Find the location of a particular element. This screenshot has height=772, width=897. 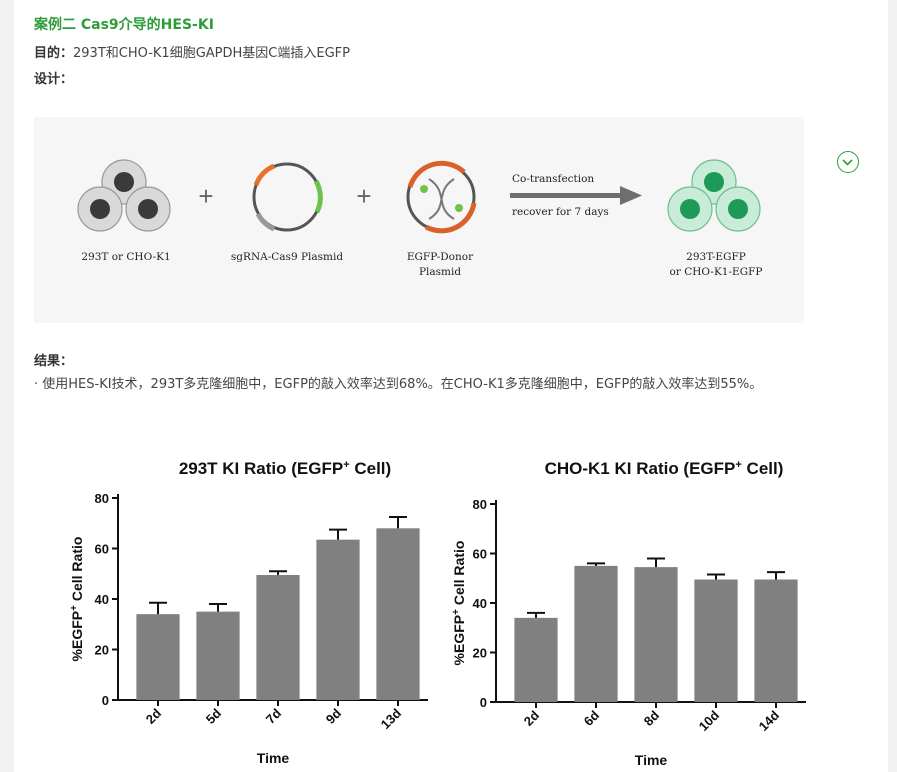

plus-sign-1: + is located at coordinates (205, 196).